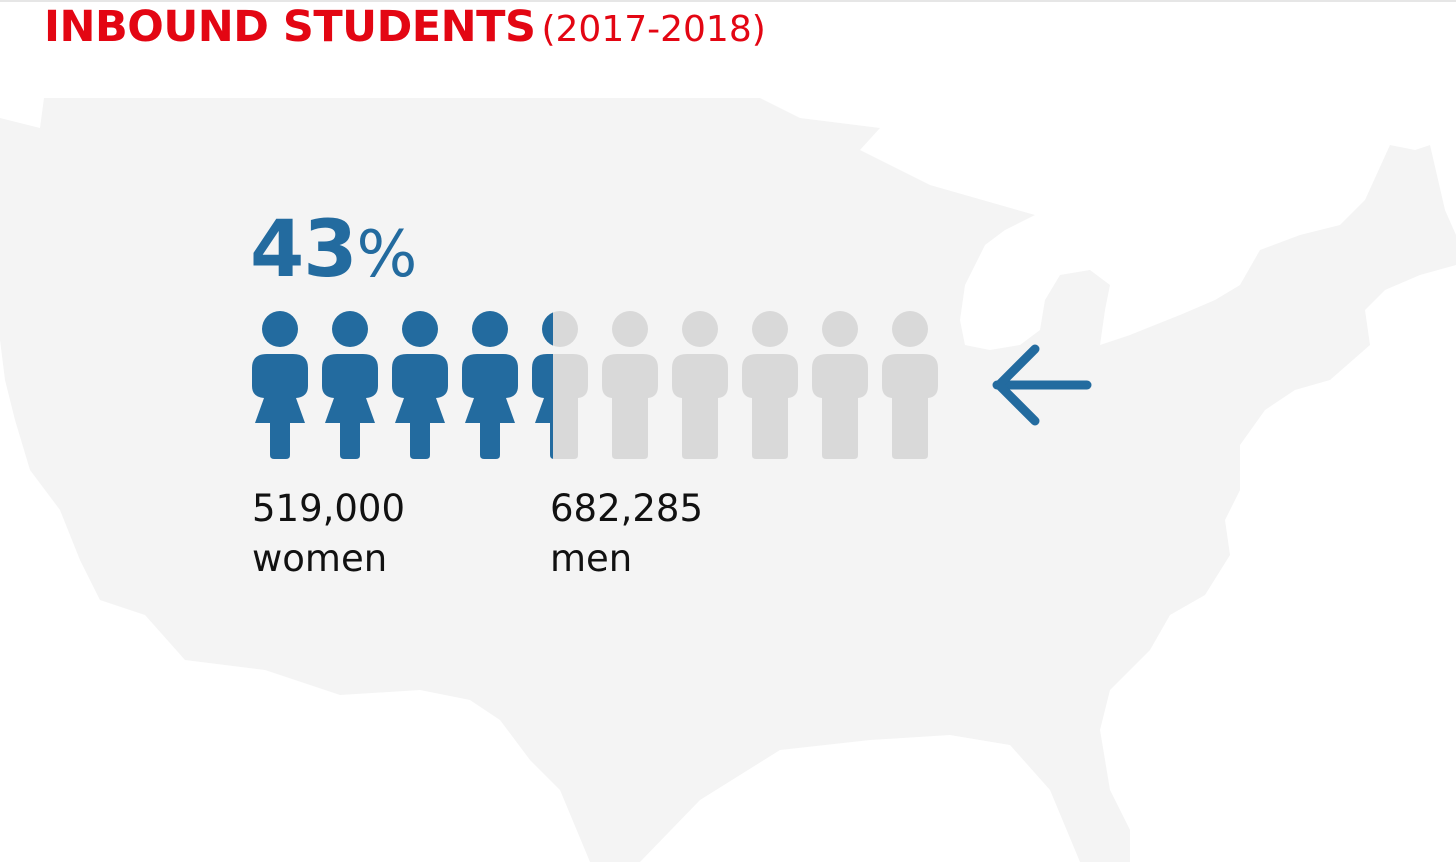 The height and width of the screenshot is (862, 1456). I want to click on top-divider, so click(728, 1).